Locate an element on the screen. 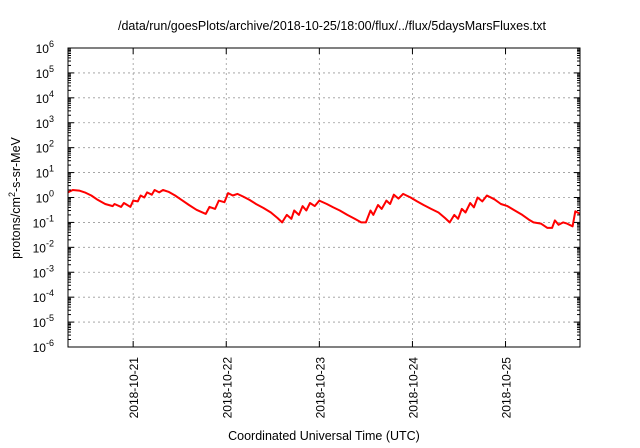 Image resolution: width=640 pixels, height=448 pixels. y-tick-label: 10³ is located at coordinates (45, 122).